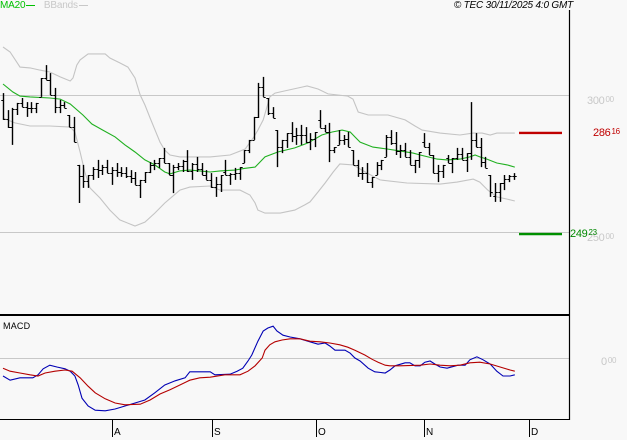 The image size is (627, 440). What do you see at coordinates (430, 432) in the screenshot?
I see `x-tick-label-nov: N` at bounding box center [430, 432].